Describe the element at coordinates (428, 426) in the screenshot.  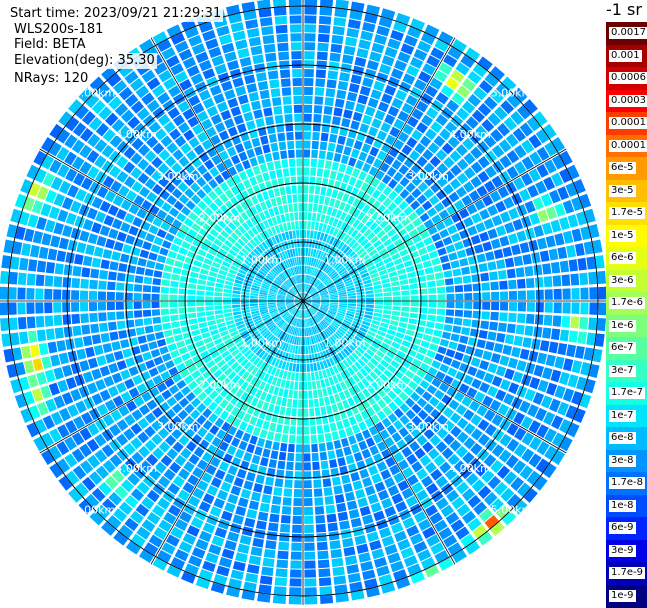
I see `range-ring-label: 3.00km` at that location.